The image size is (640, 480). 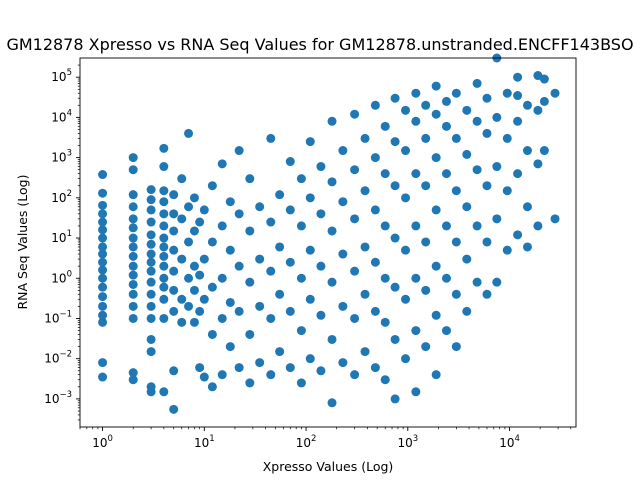 I want to click on x-tick-label: 103, so click(x=407, y=442).